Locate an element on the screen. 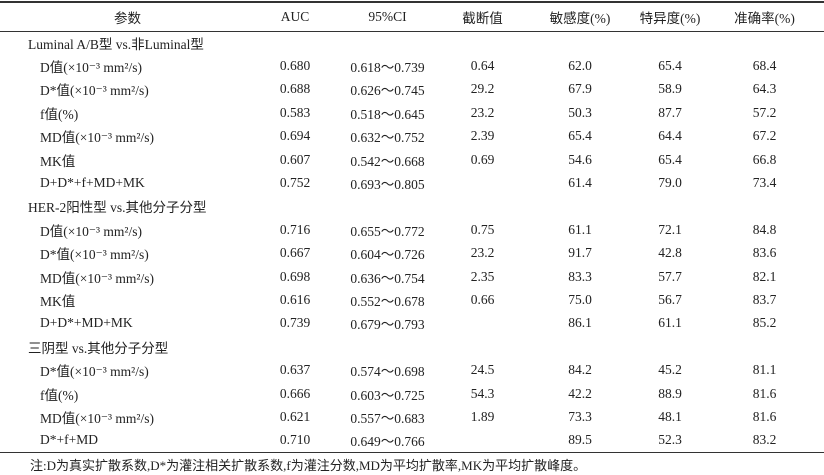  param-cell: D值(×10⁻³ mm²/s) is located at coordinates (91, 231).